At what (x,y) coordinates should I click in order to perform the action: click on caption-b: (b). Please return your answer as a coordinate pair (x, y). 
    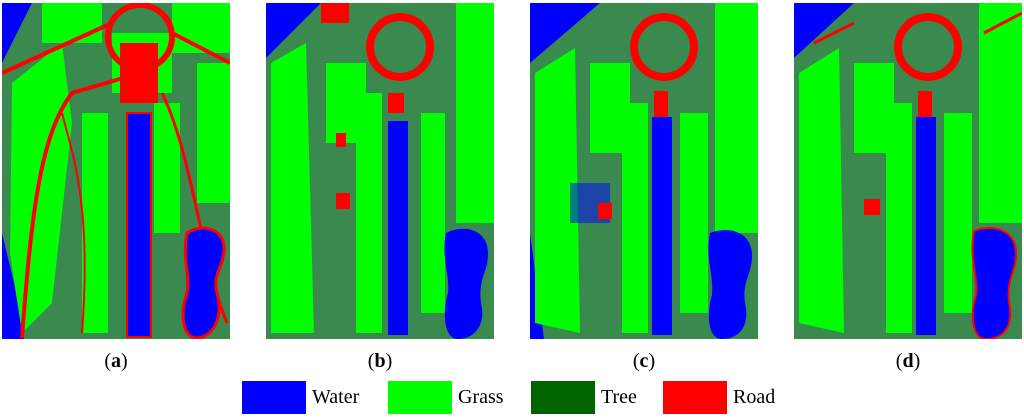
    Looking at the image, I should click on (380, 361).